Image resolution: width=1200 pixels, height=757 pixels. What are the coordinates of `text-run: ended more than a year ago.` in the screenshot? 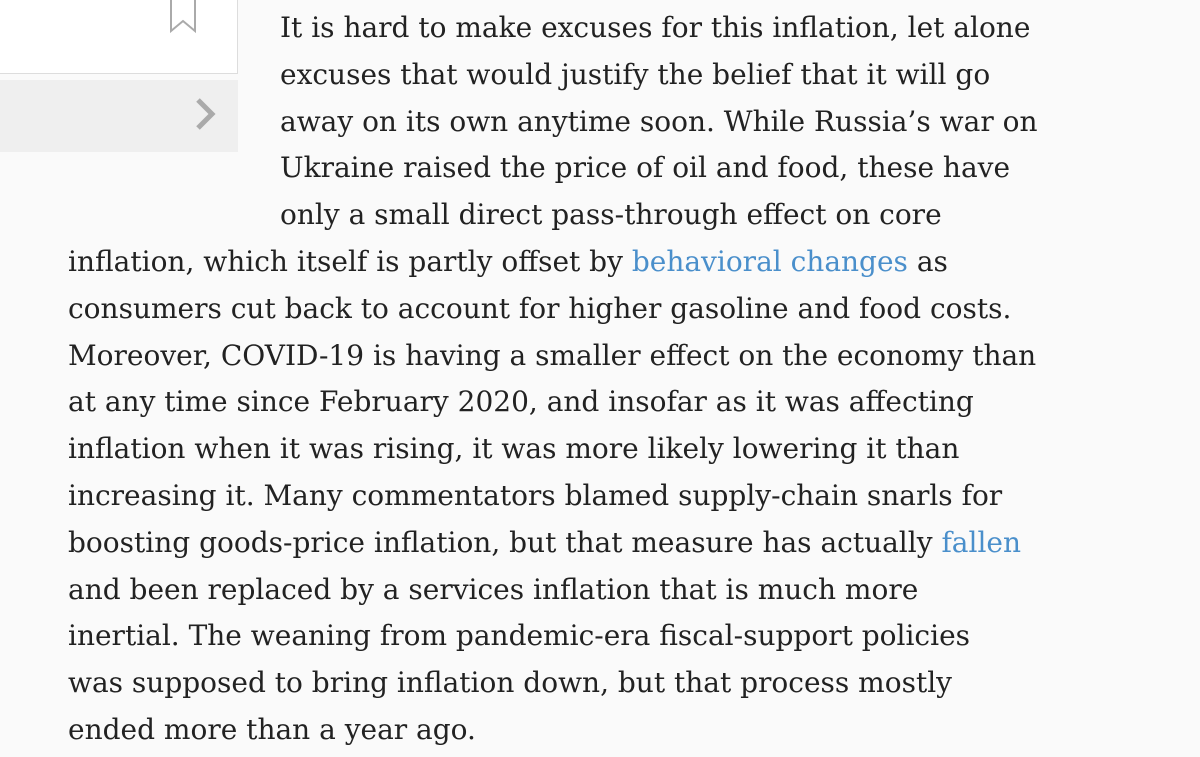 It's located at (272, 729).